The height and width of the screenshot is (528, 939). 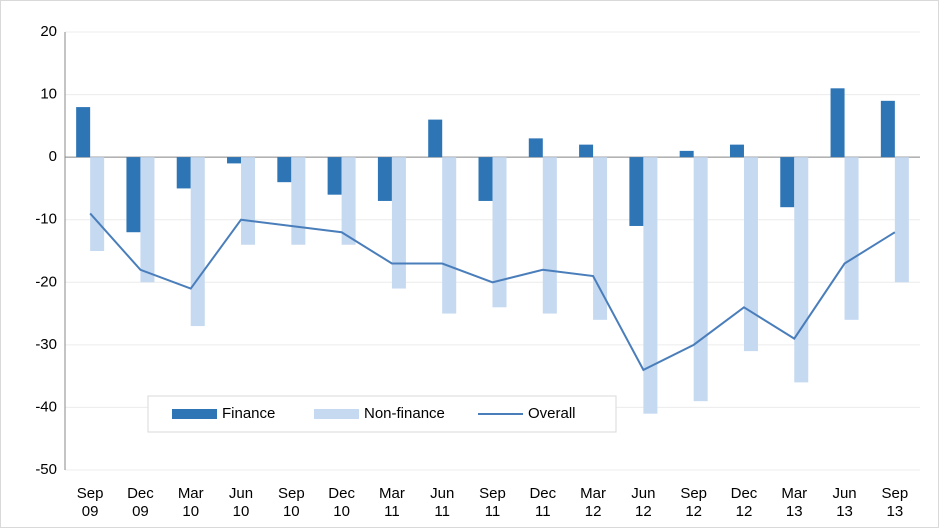 What do you see at coordinates (241, 502) in the screenshot?
I see `x-tick-label: Jun 10` at bounding box center [241, 502].